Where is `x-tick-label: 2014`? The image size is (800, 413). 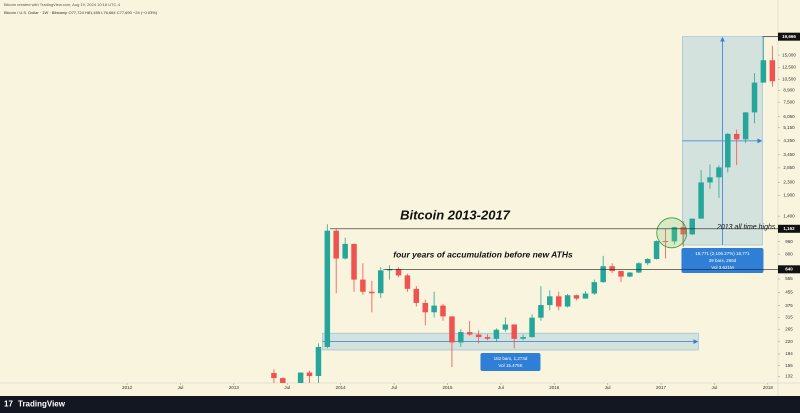
x-tick-label: 2014 is located at coordinates (341, 387).